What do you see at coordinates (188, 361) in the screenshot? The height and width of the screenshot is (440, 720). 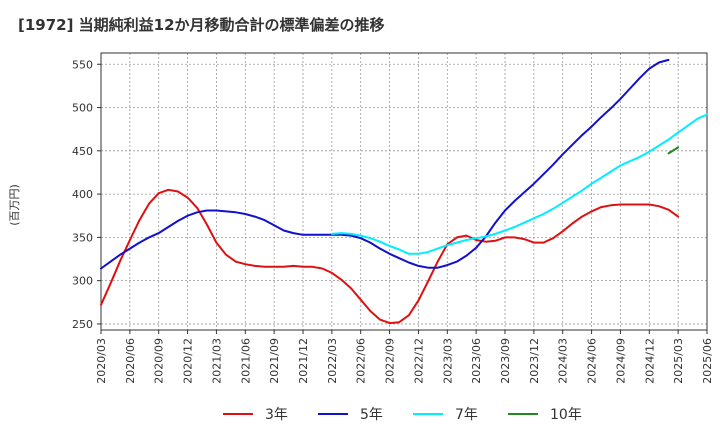 I see `x-tick-label: 2020/12` at bounding box center [188, 361].